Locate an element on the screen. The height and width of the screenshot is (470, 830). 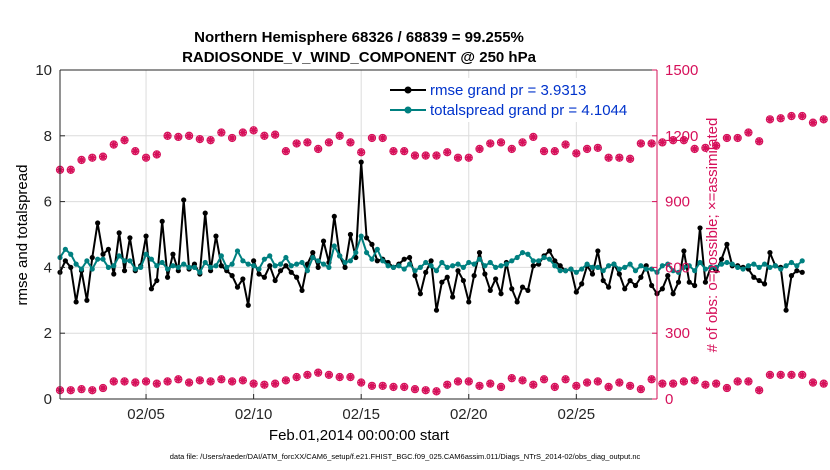
y-left-tick-label: 4 is located at coordinates (48, 267).